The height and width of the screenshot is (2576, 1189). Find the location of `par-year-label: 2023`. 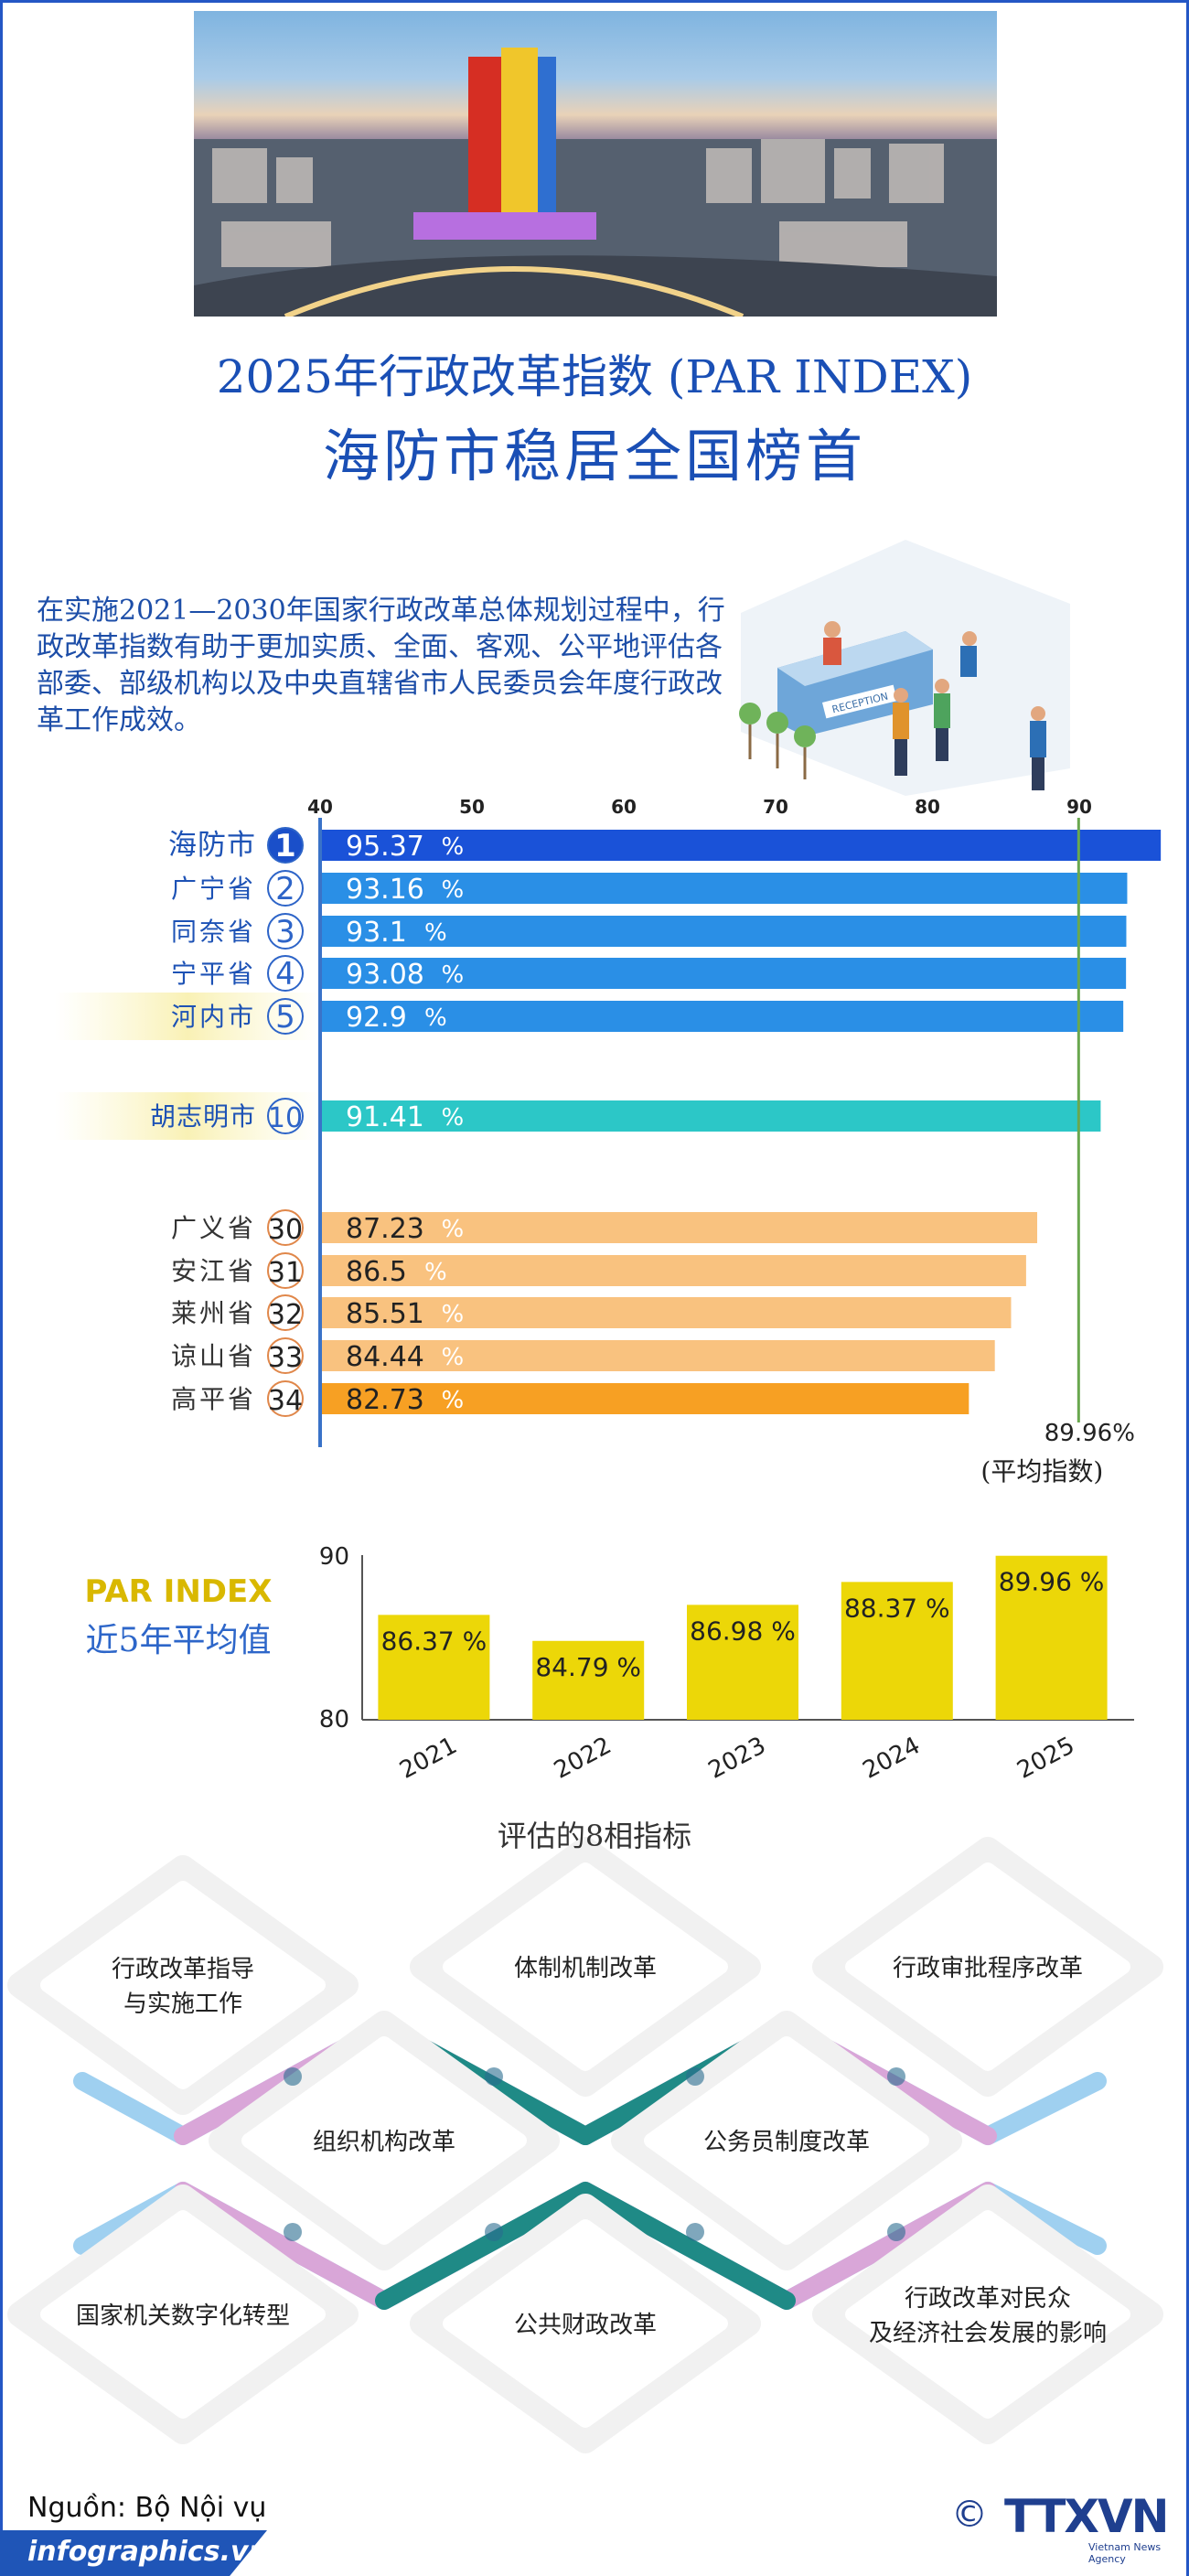

par-year-label: 2023 is located at coordinates (737, 1758).